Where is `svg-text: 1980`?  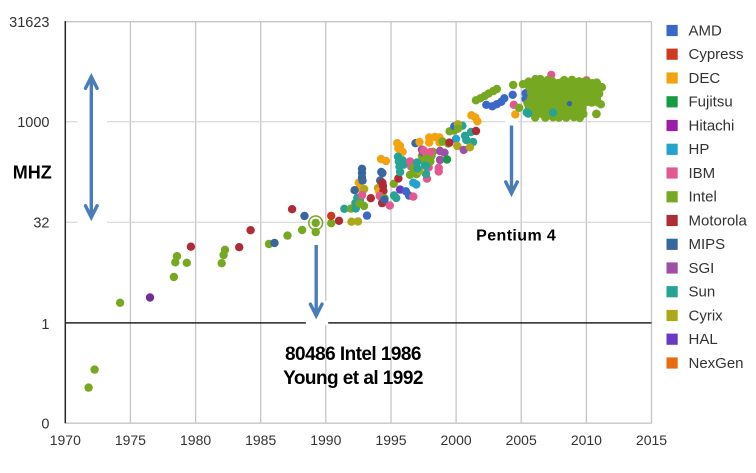 svg-text: 1980 is located at coordinates (195, 440).